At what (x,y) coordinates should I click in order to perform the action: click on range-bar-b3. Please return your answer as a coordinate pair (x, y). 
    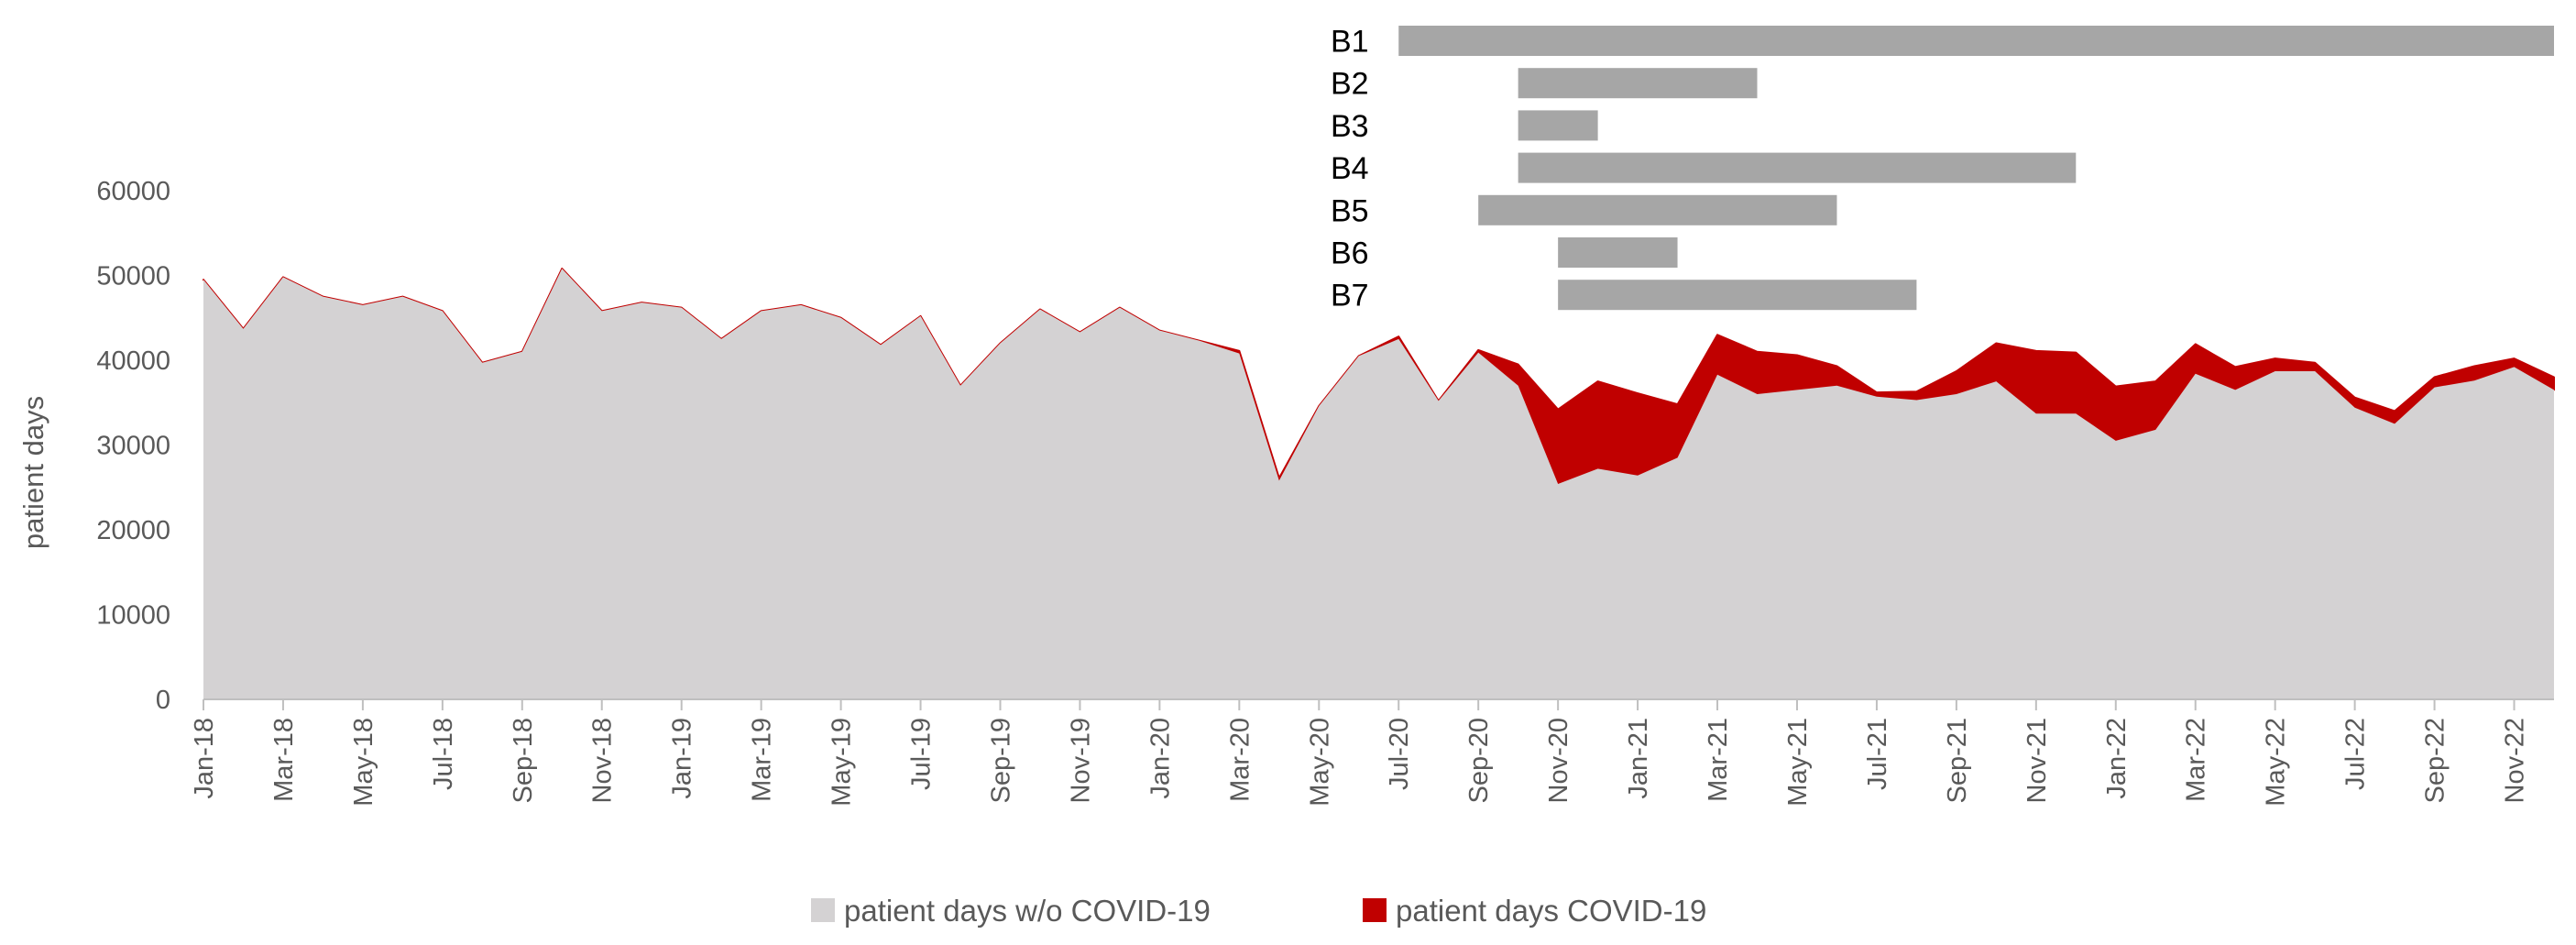
    Looking at the image, I should click on (1558, 126).